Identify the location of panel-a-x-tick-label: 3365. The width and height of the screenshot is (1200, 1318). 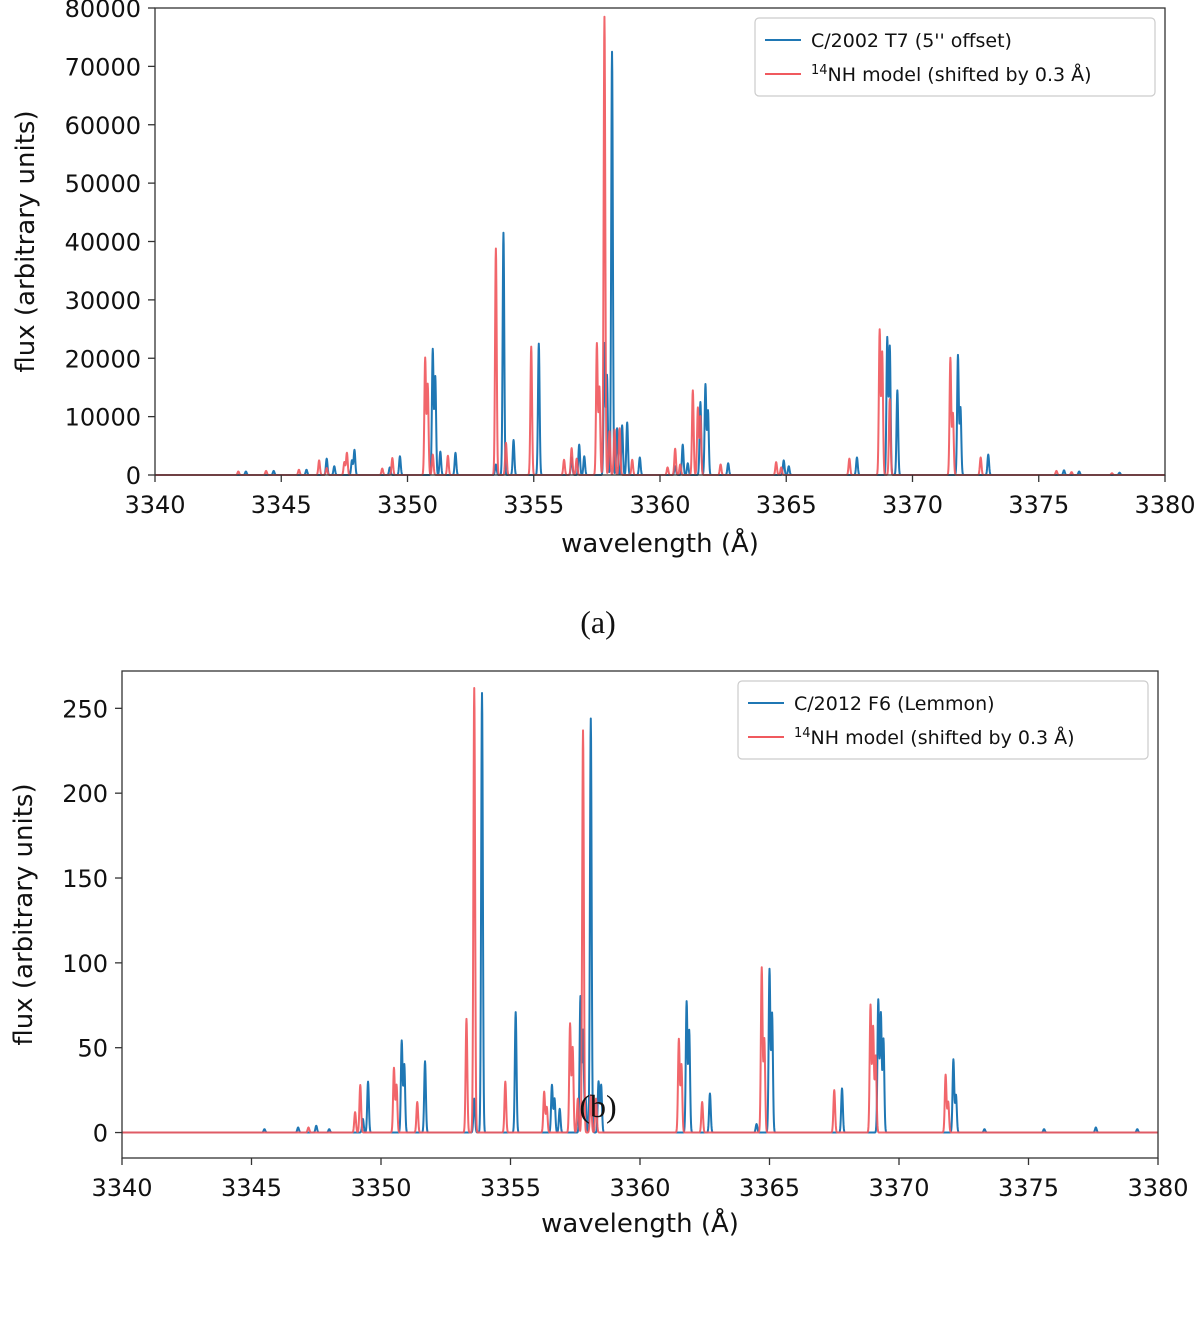
(786, 505).